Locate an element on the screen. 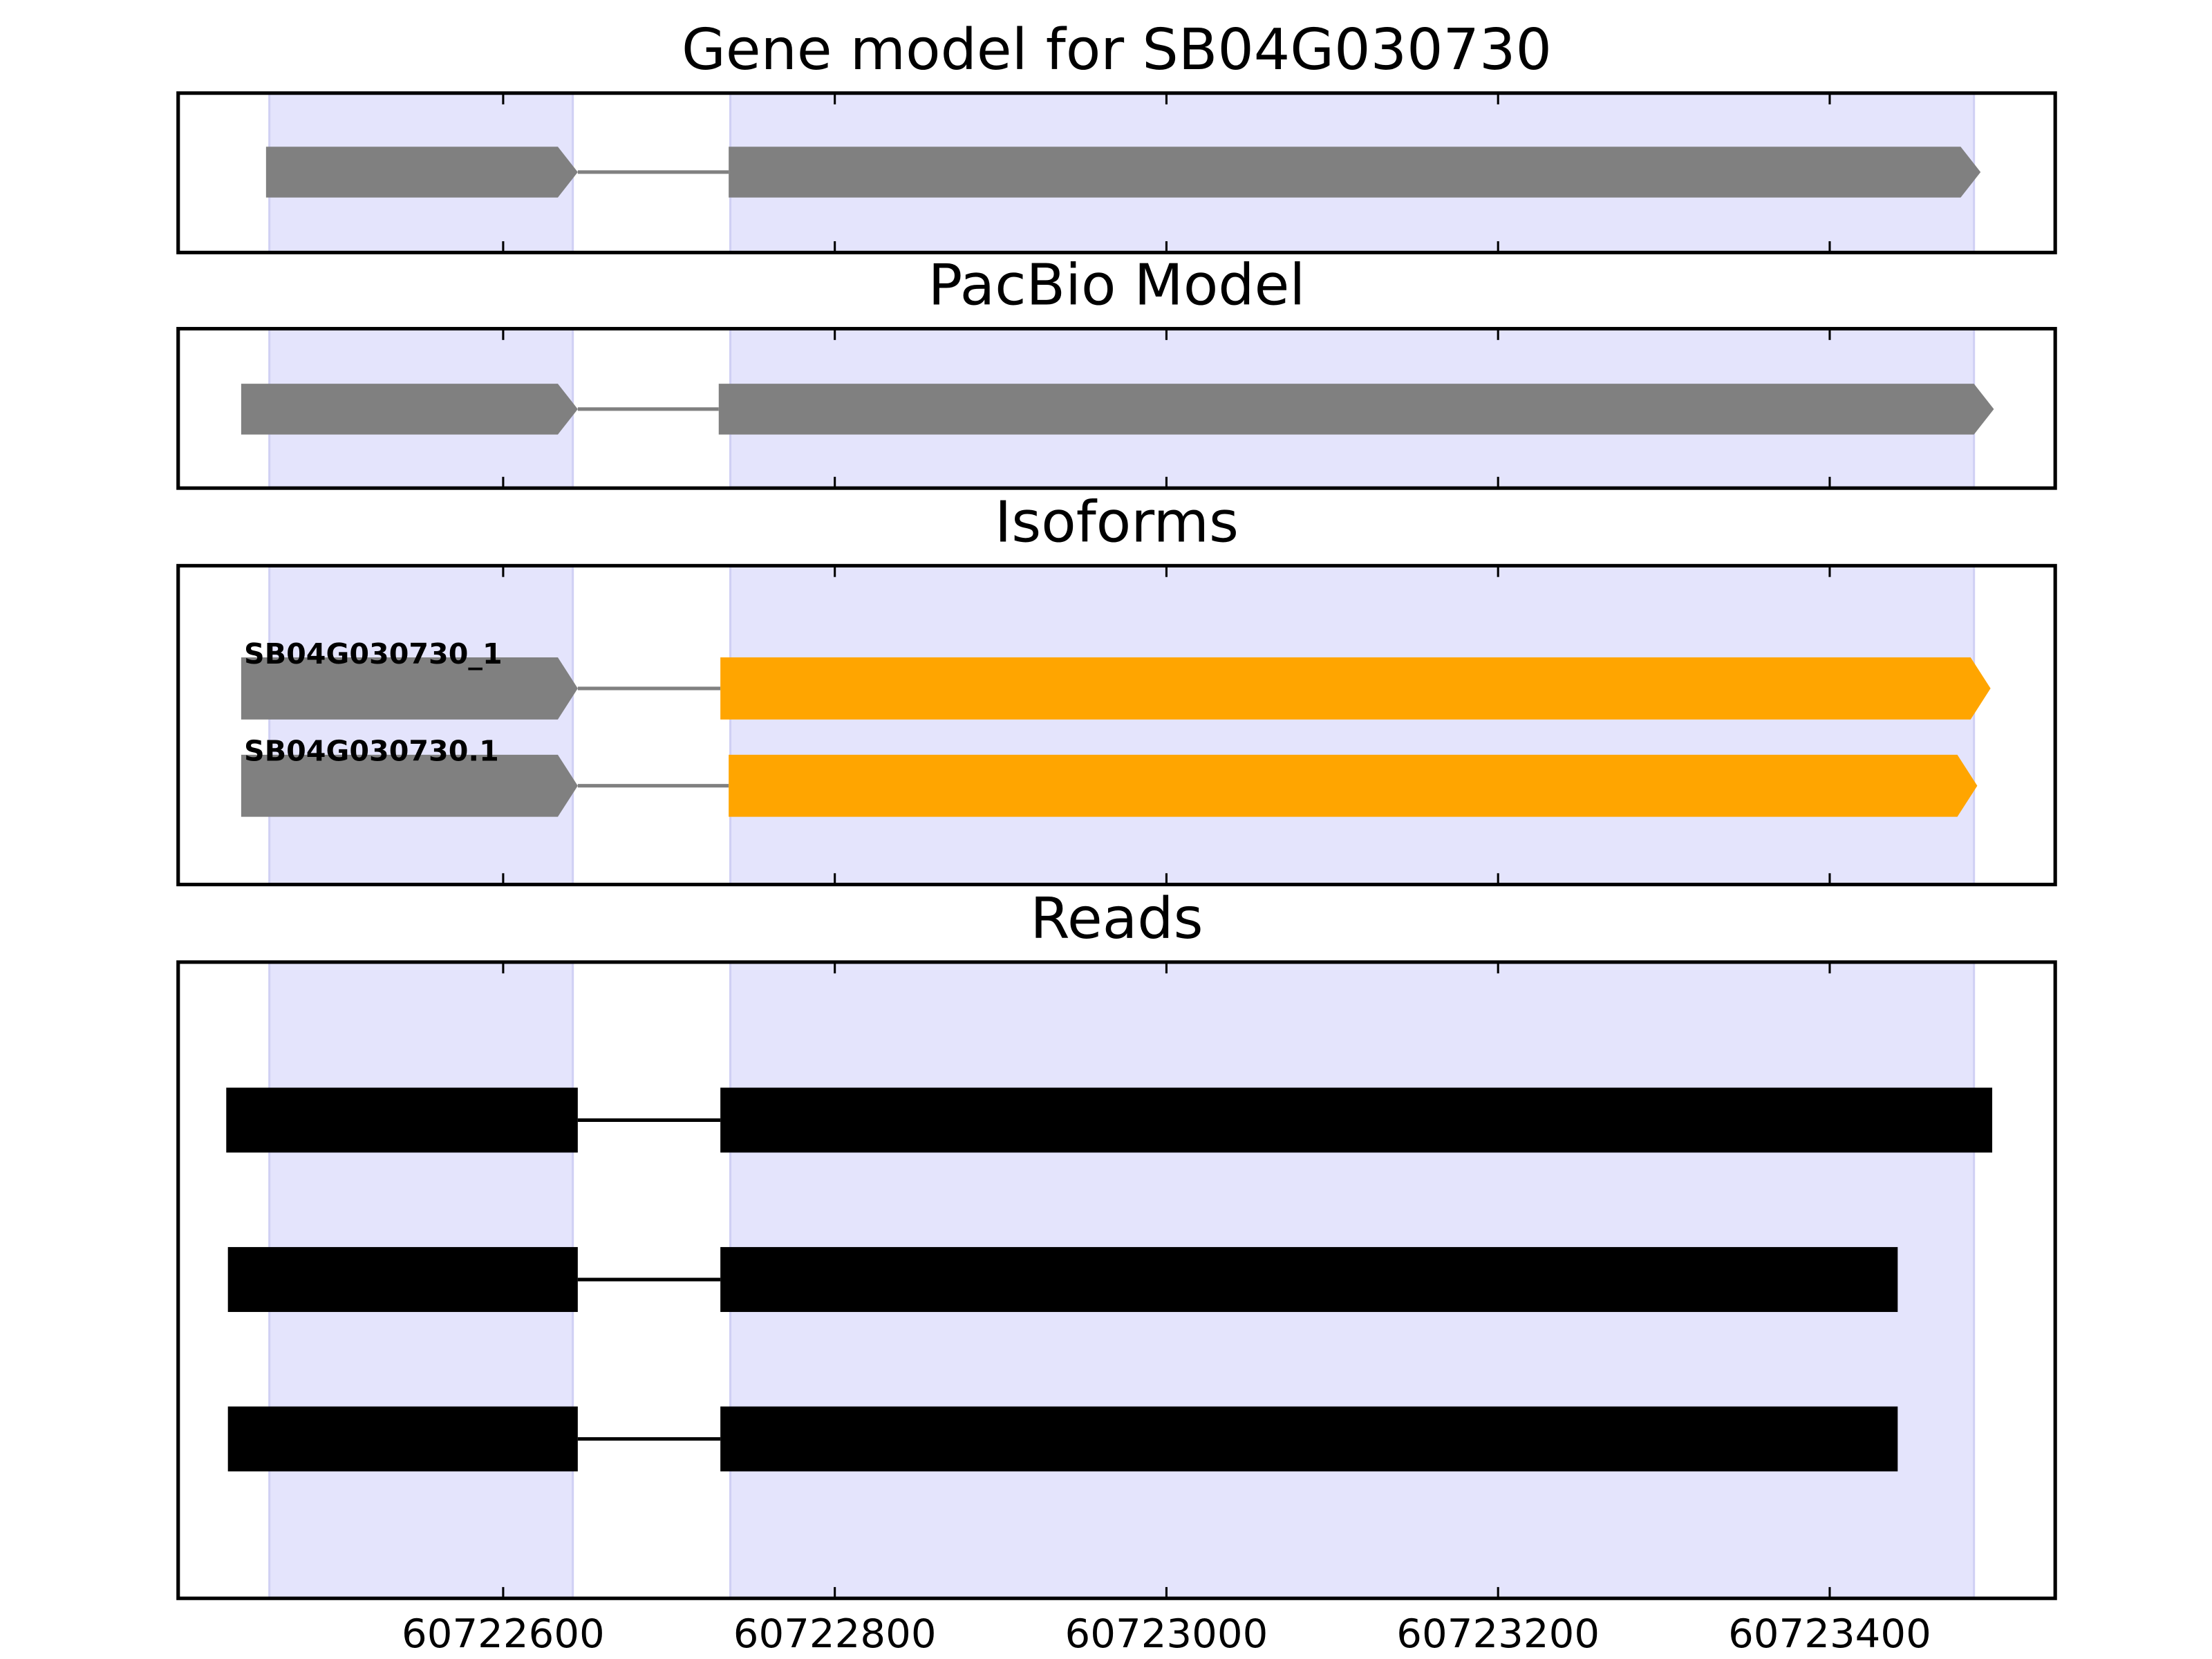  panel-title: Reads is located at coordinates (1117, 919).